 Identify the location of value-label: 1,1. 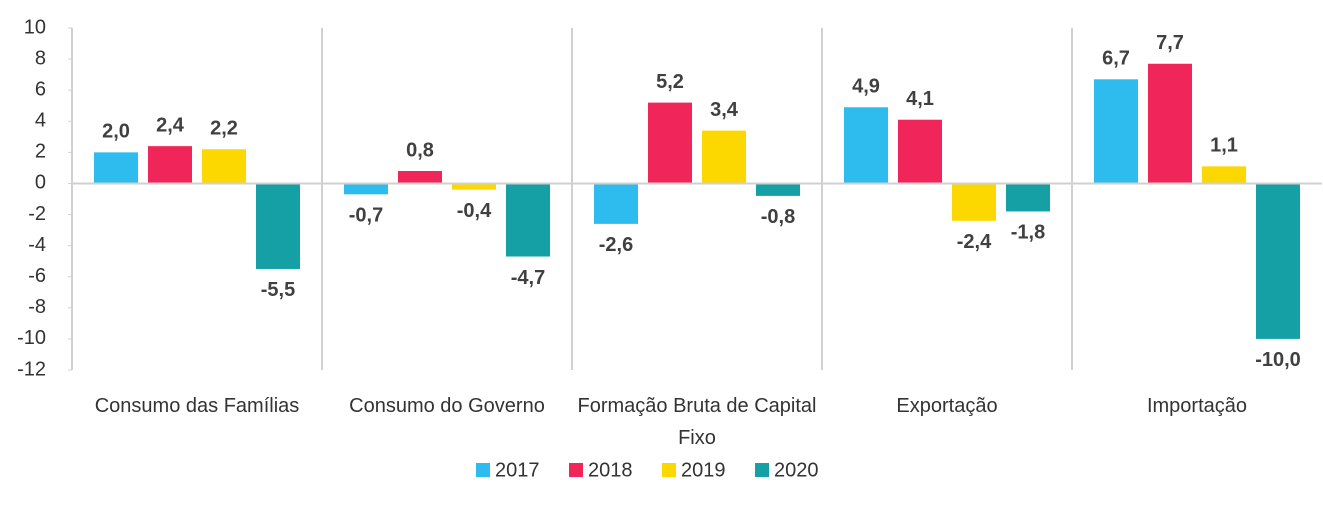
(1224, 146).